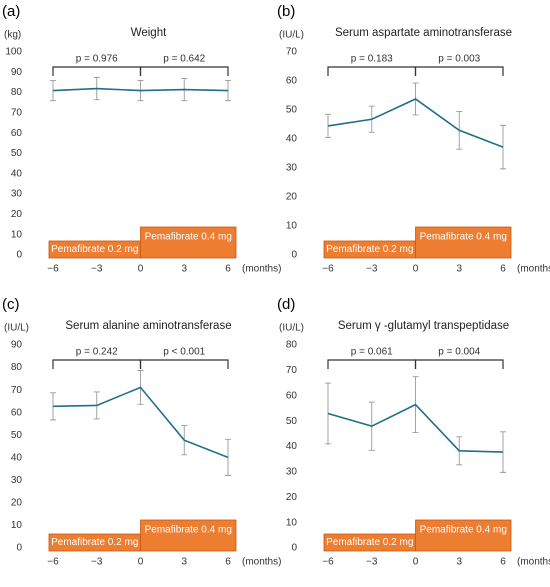 The height and width of the screenshot is (587, 550). What do you see at coordinates (286, 304) in the screenshot?
I see `panel-label: (d)` at bounding box center [286, 304].